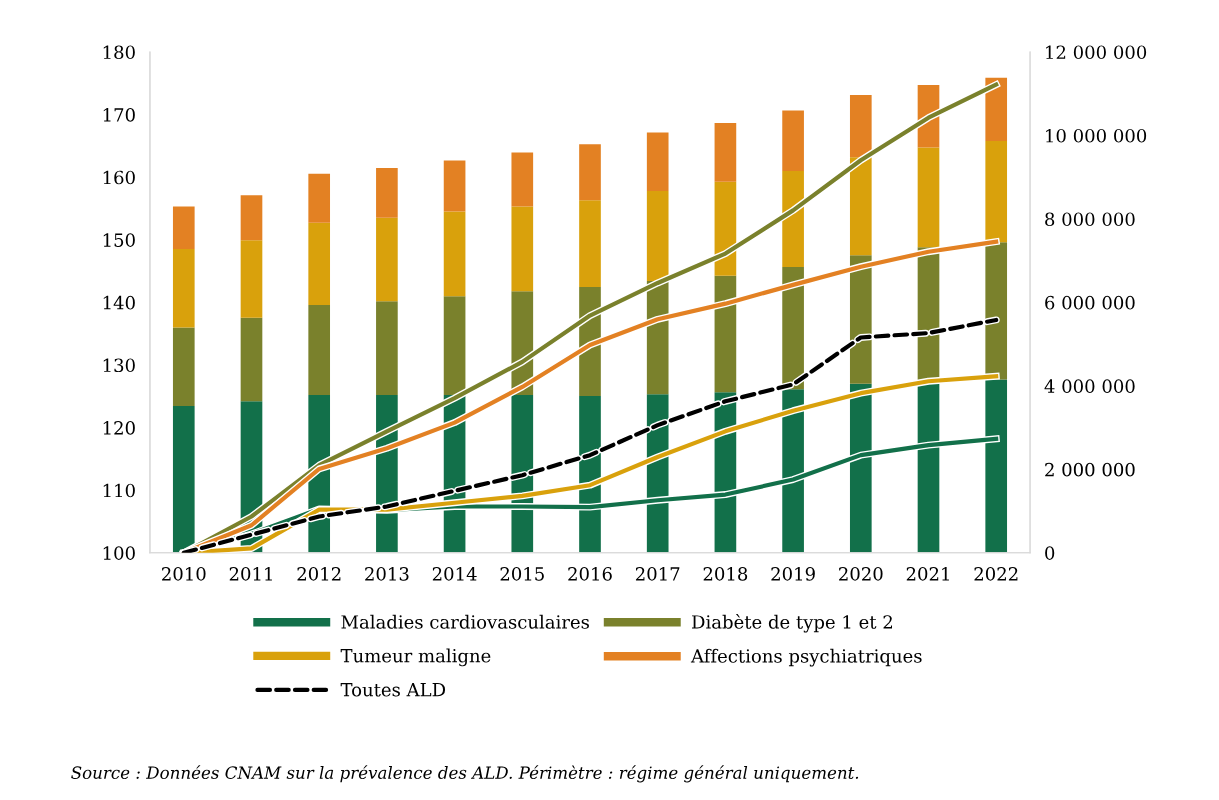 The image size is (1219, 800). I want to click on y-tick-label: 150, so click(119, 240).